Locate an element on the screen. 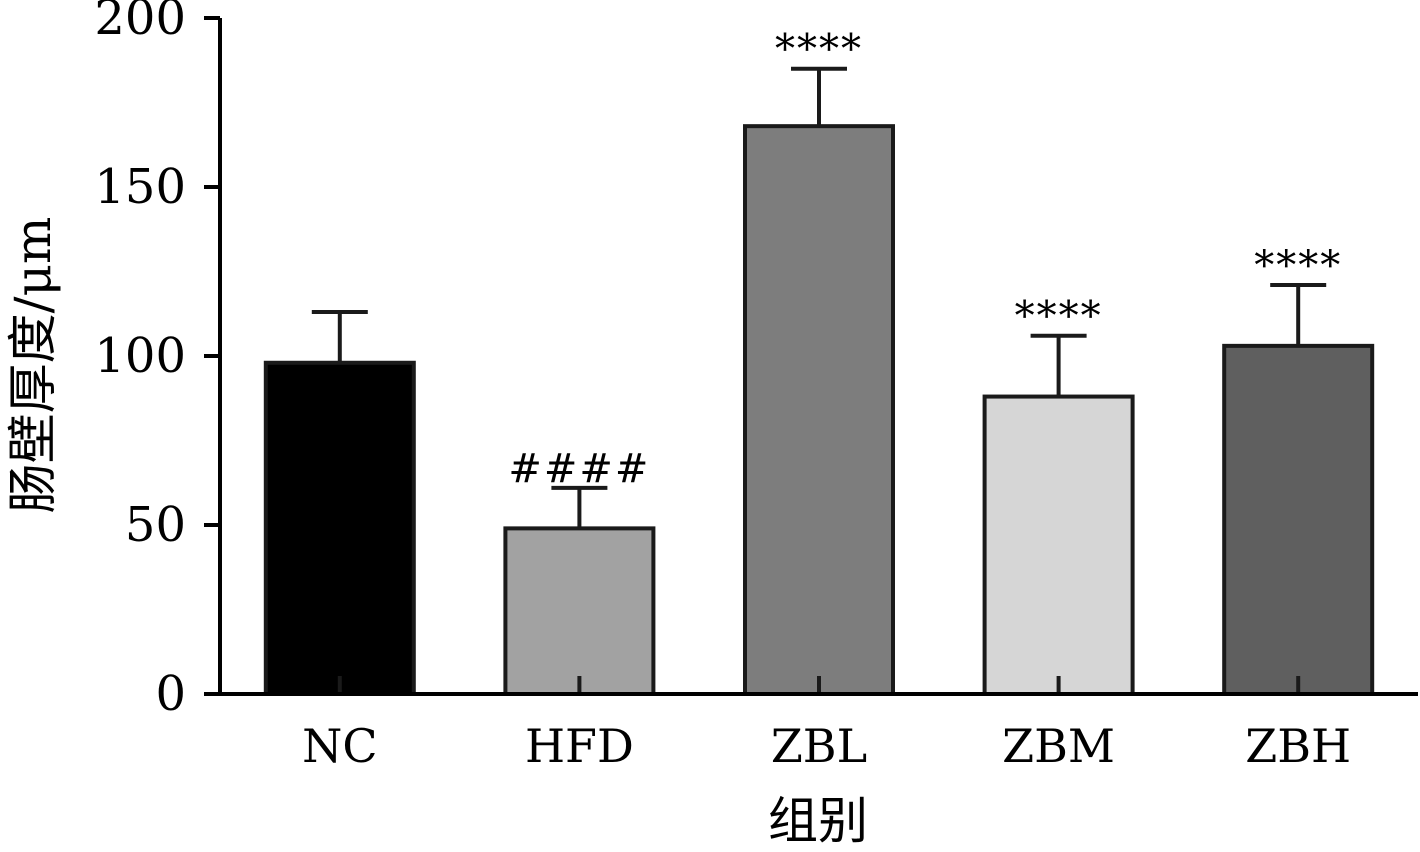 The height and width of the screenshot is (852, 1420). x-tick-label-hfd: HFD is located at coordinates (579, 746).